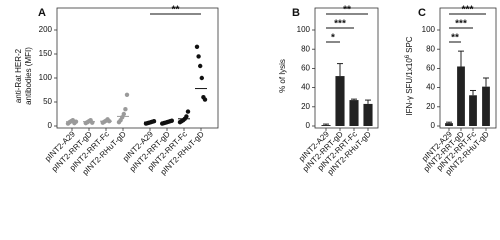 The image size is (500, 240). What do you see at coordinates (333, 38) in the screenshot?
I see `significance-label: *` at bounding box center [333, 38].